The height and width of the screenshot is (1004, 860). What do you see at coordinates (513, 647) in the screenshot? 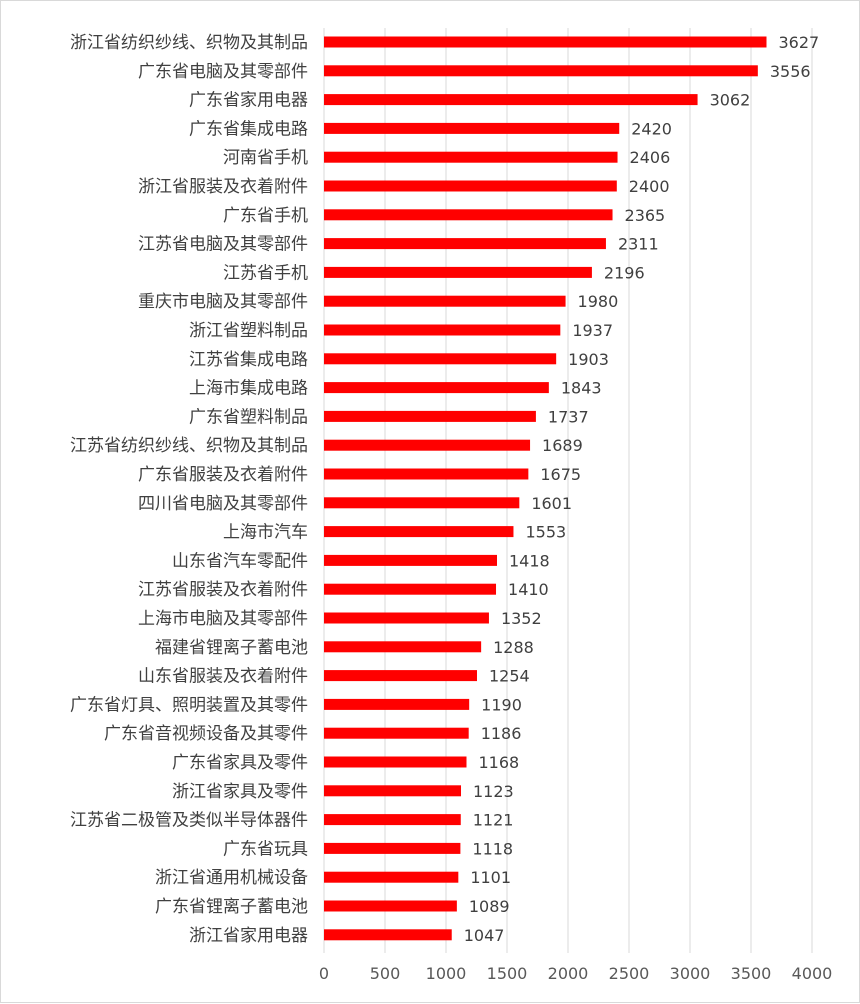
I see `data-label: 1288` at bounding box center [513, 647].